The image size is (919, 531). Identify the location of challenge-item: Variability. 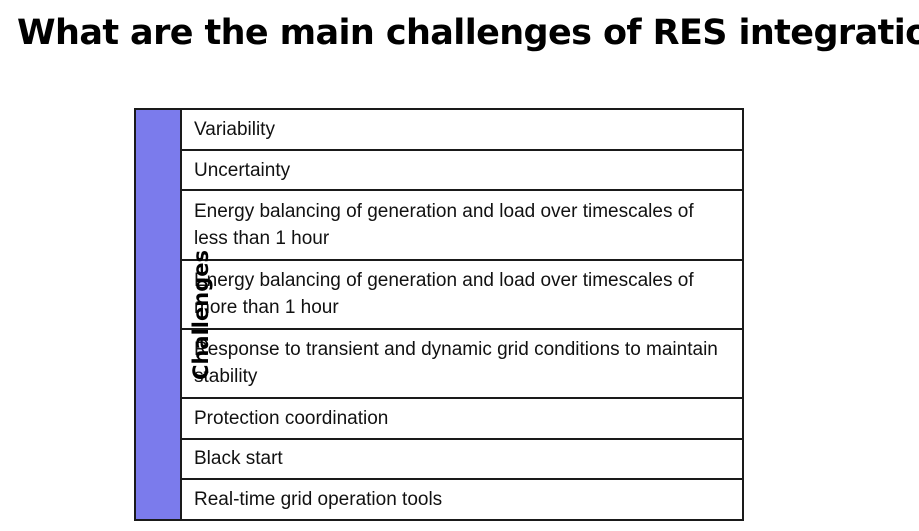
(462, 129).